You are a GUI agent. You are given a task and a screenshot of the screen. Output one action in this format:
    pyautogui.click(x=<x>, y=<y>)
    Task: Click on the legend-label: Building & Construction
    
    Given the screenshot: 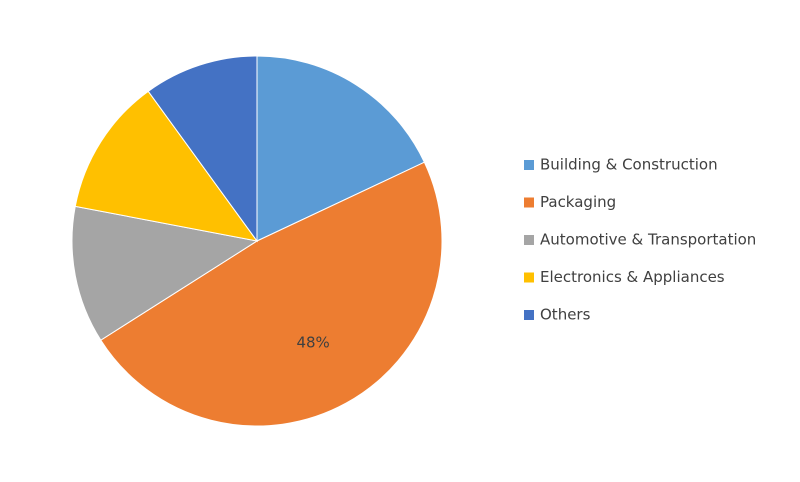 What is the action you would take?
    pyautogui.click(x=629, y=165)
    